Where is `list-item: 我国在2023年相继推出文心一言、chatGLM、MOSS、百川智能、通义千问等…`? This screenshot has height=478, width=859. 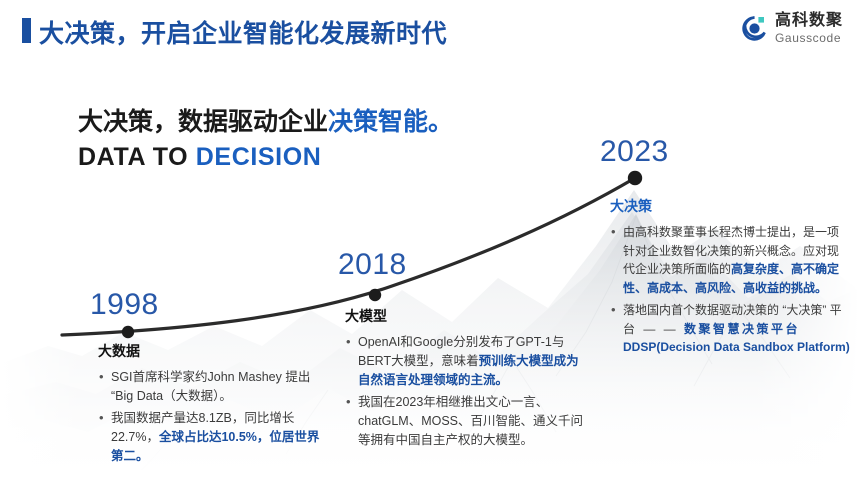 list-item: 我国在2023年相继推出文心一言、chatGLM、MOSS、百川智能、通义千问等… is located at coordinates (467, 421).